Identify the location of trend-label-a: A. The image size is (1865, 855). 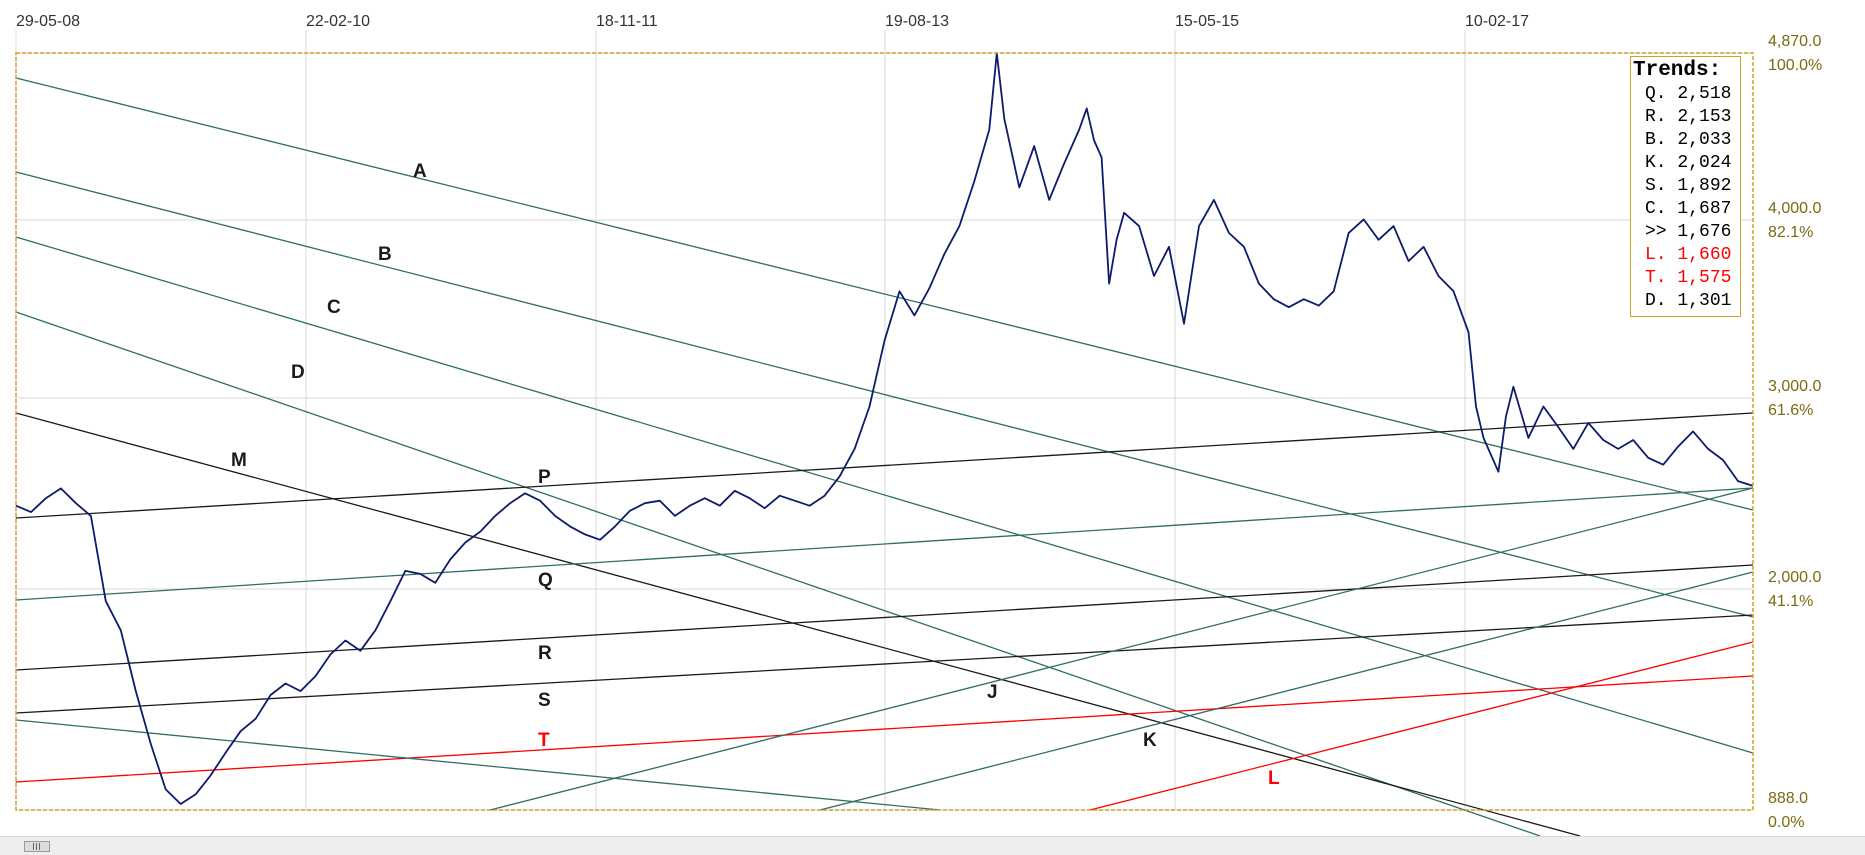
(420, 171).